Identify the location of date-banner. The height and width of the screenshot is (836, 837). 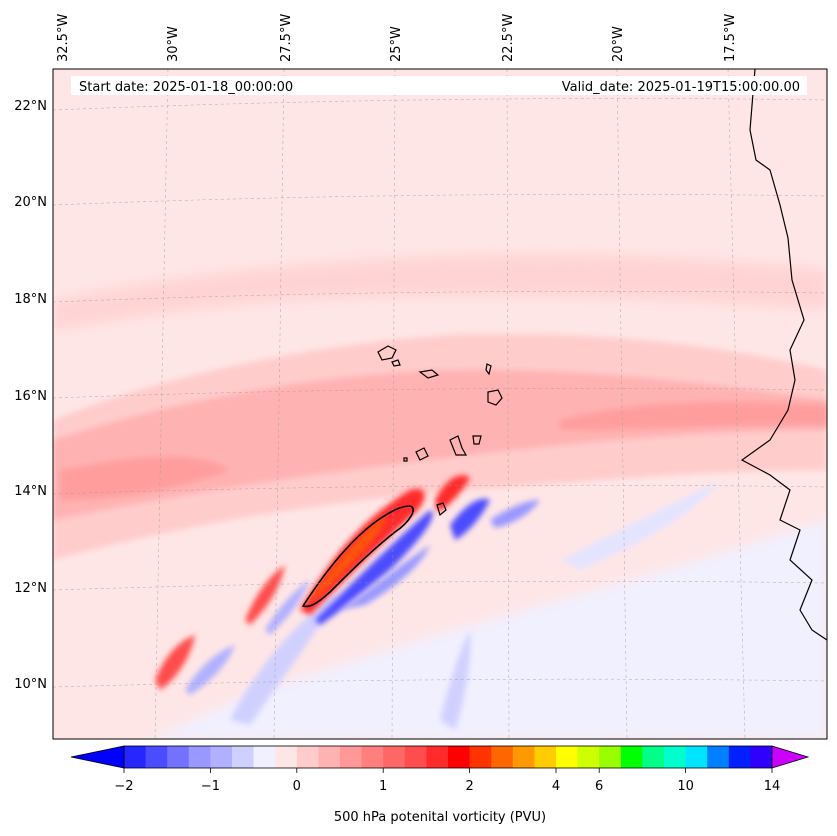
(439, 85).